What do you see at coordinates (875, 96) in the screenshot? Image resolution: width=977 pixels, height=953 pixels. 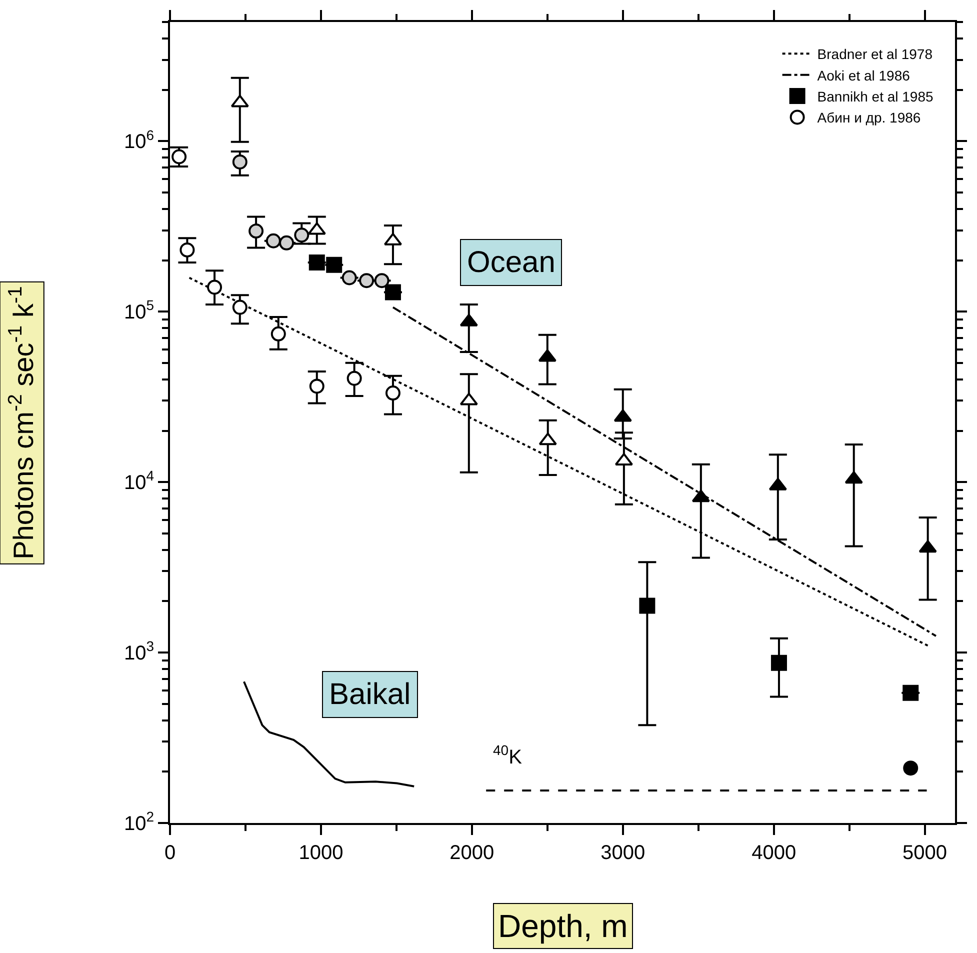 I see `legend-label: Bannikh et al 1985` at bounding box center [875, 96].